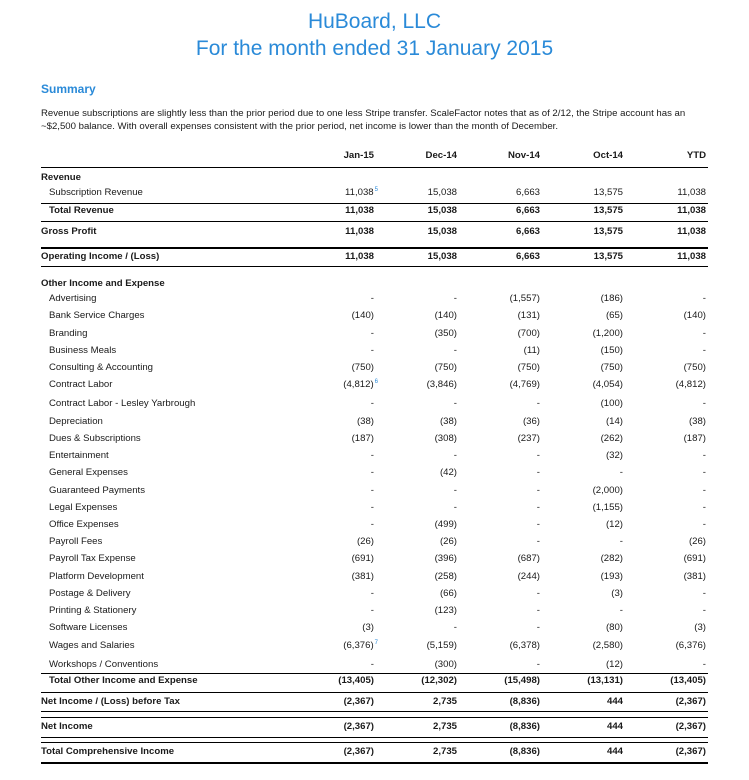  What do you see at coordinates (439, 680) in the screenshot?
I see `cell-value: (12,302)` at bounding box center [439, 680].